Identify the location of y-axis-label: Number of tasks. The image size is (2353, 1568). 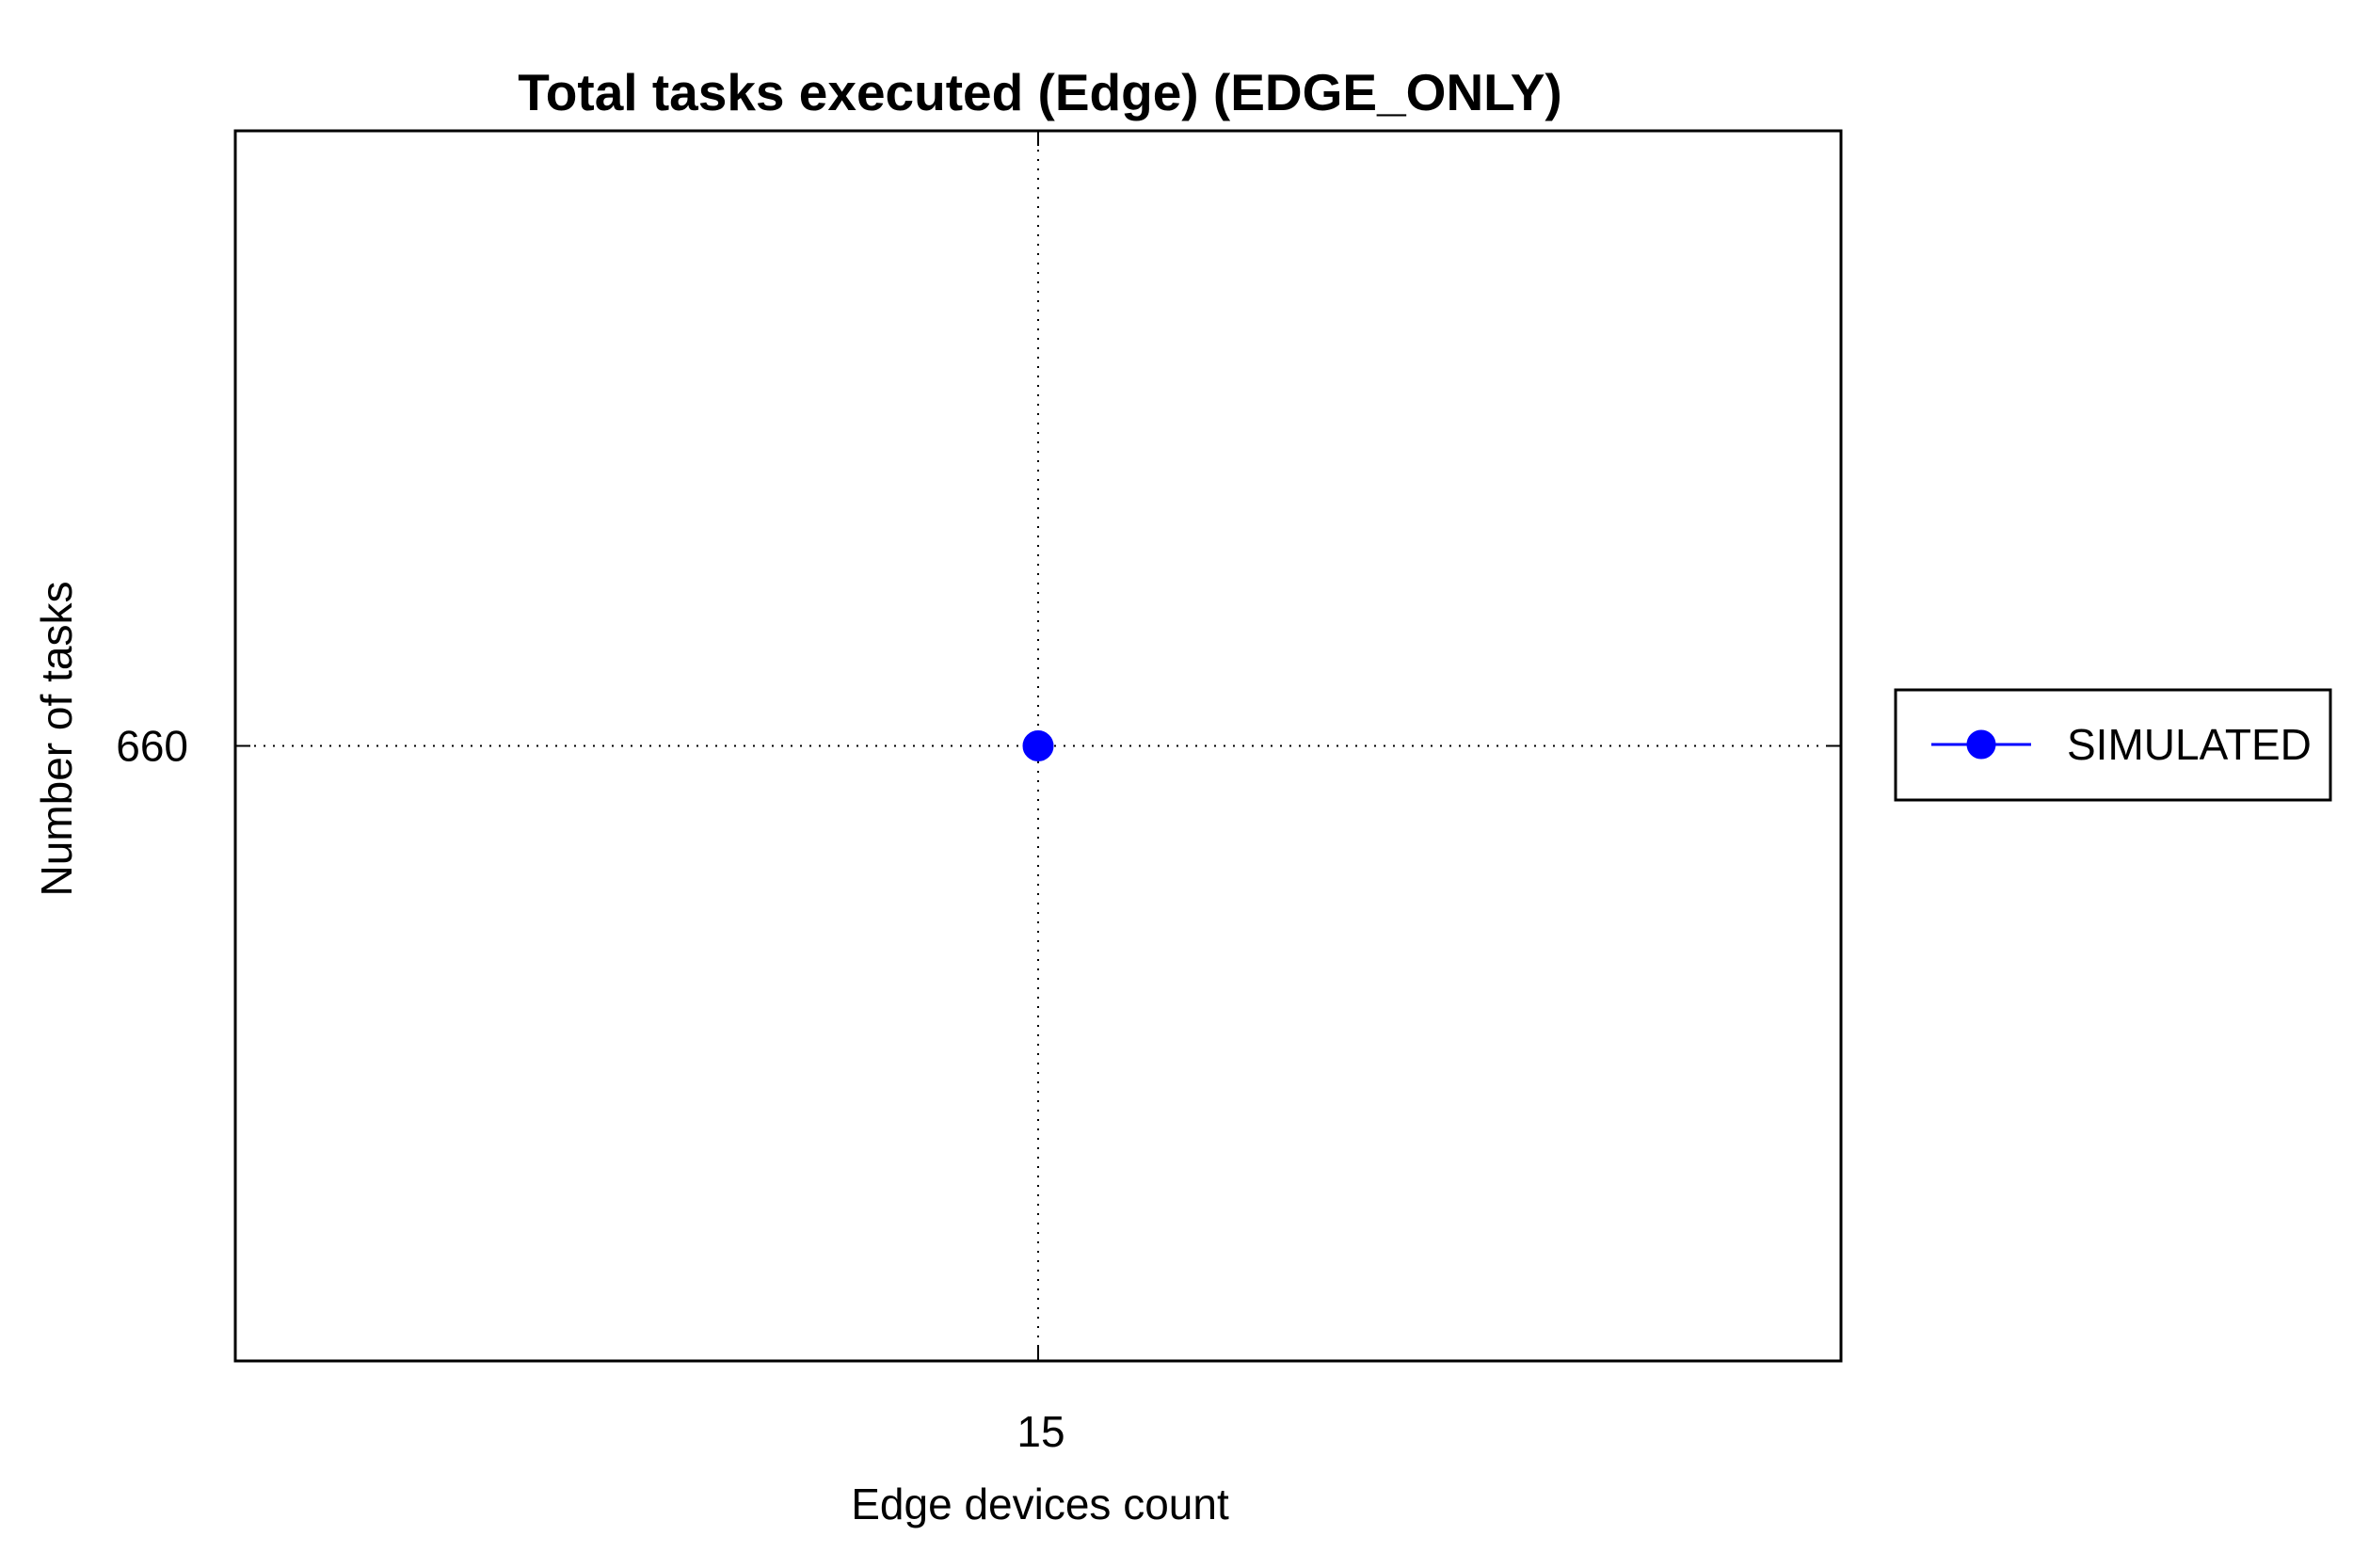
(56, 739).